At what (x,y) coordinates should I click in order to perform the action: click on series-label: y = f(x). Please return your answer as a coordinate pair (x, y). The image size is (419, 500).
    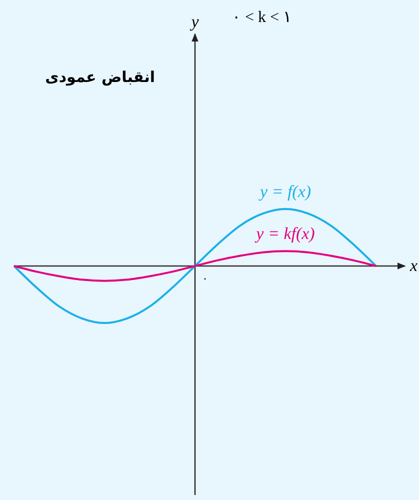
    Looking at the image, I should click on (285, 191).